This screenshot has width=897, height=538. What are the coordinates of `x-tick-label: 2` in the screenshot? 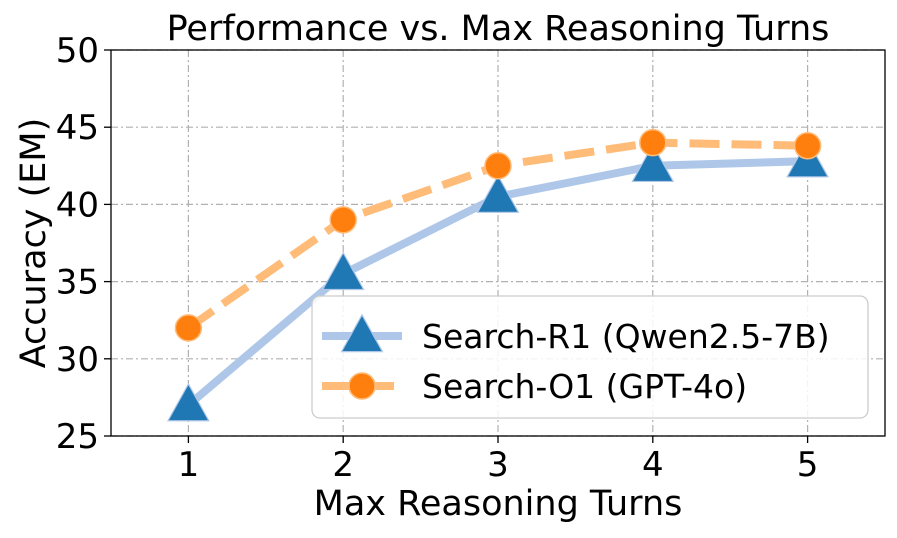 It's located at (343, 465).